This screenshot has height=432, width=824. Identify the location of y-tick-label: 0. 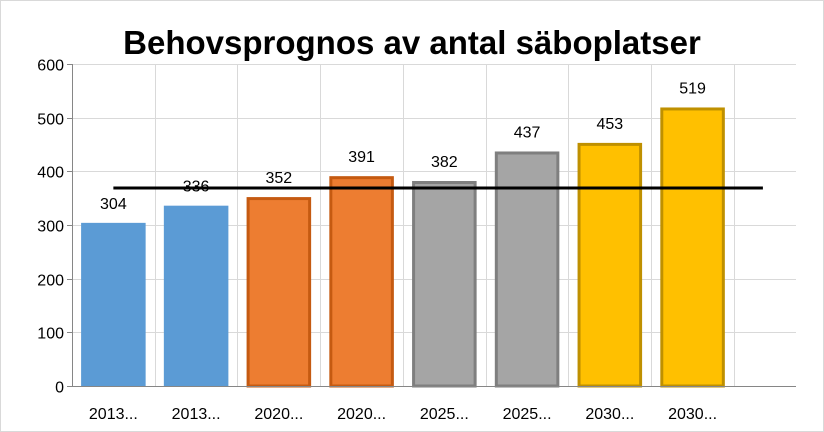
(59, 388).